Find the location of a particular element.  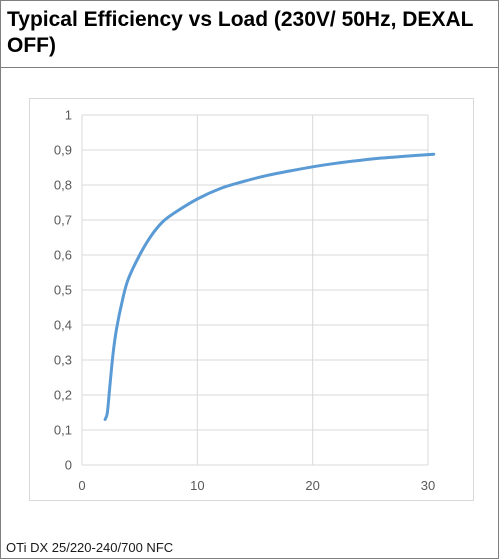

x-tick-label: 0 is located at coordinates (81, 485).